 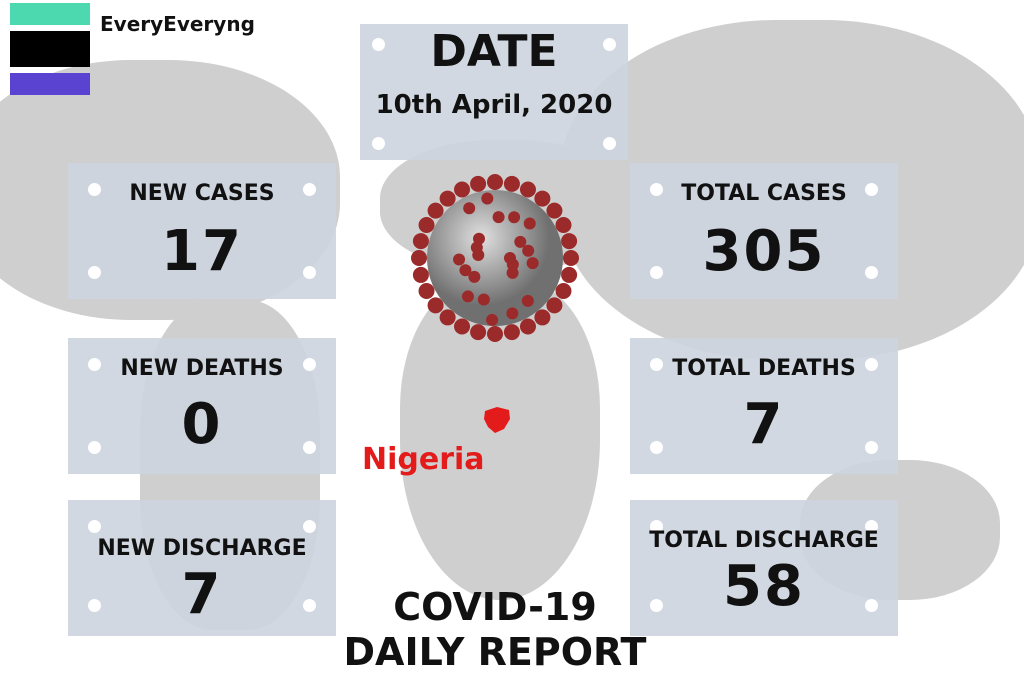 I want to click on new-cases-box: NEW CASES 17, so click(x=202, y=231).